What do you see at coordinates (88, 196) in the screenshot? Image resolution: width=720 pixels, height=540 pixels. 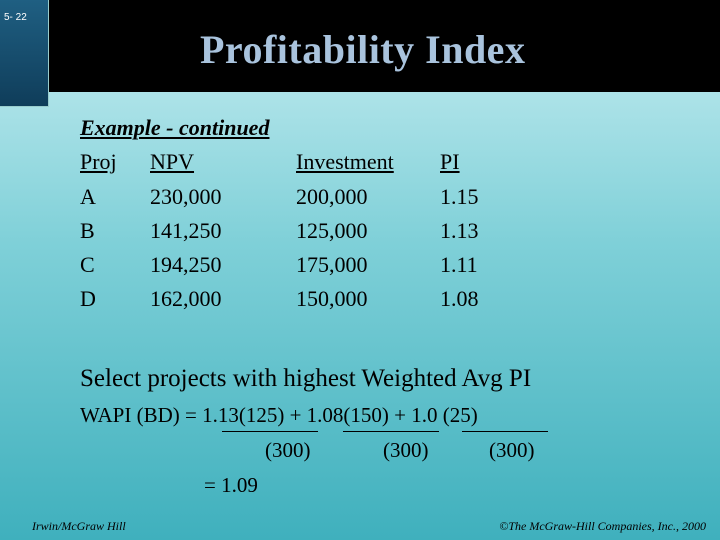 I see `table-cell: A` at bounding box center [88, 196].